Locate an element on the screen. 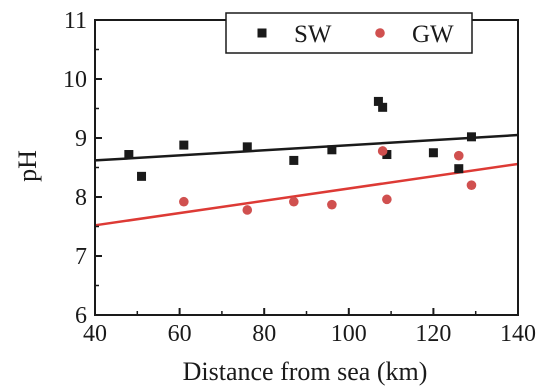  legend-label-gw: GW is located at coordinates (433, 34).